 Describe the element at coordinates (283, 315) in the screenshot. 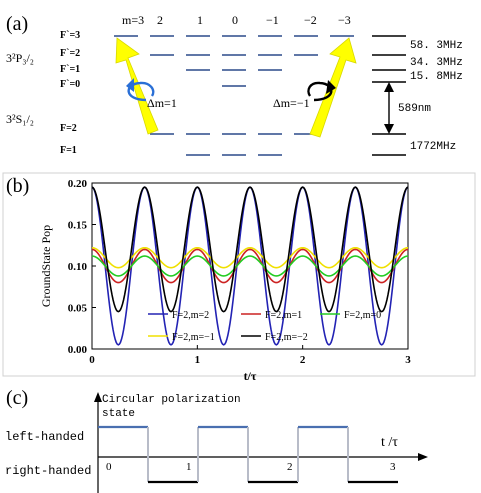

I see `legend-label-1: F=2,m=1` at that location.